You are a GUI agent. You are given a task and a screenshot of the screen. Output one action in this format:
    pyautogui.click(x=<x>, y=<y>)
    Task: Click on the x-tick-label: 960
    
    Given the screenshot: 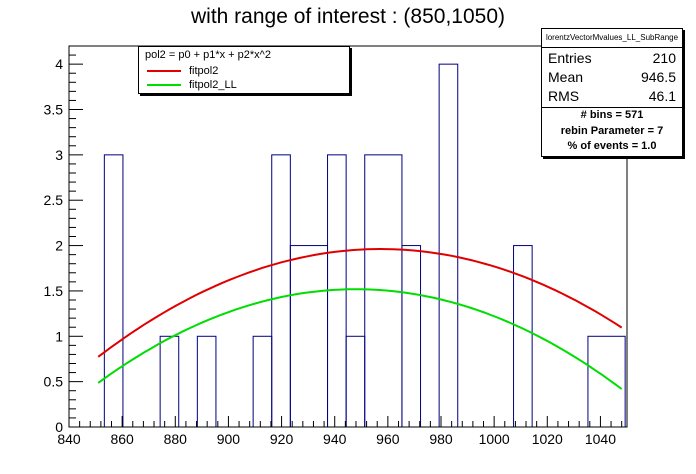 What is the action you would take?
    pyautogui.click(x=388, y=439)
    